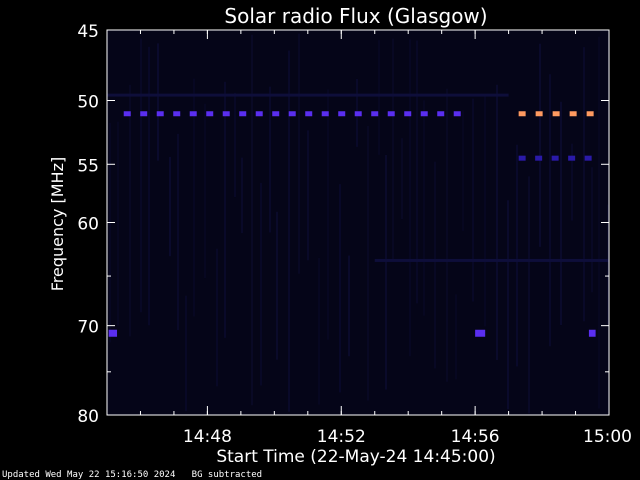  Describe the element at coordinates (227, 475) in the screenshot. I see `bg-subtracted-note: BG subtracted` at that location.